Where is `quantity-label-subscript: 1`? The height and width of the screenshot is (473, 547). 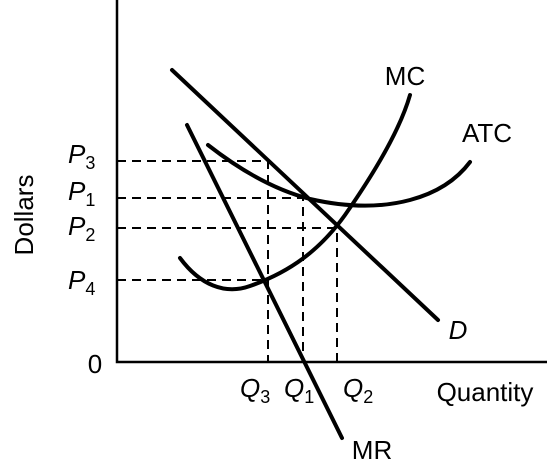 quantity-label-subscript: 1 is located at coordinates (309, 397).